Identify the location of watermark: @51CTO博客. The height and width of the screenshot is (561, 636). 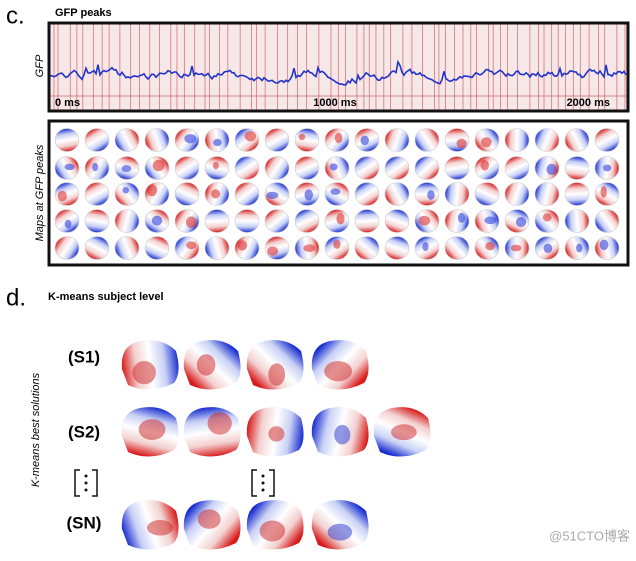
(589, 535).